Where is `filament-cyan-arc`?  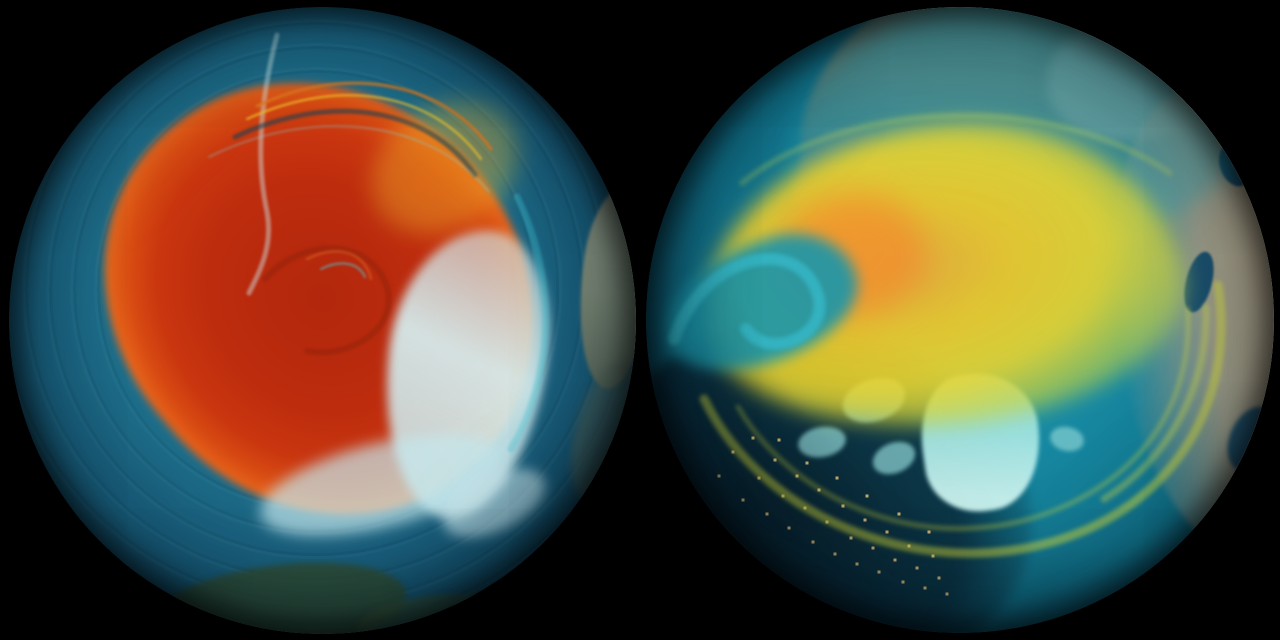 filament-cyan-arc is located at coordinates (349, 159).